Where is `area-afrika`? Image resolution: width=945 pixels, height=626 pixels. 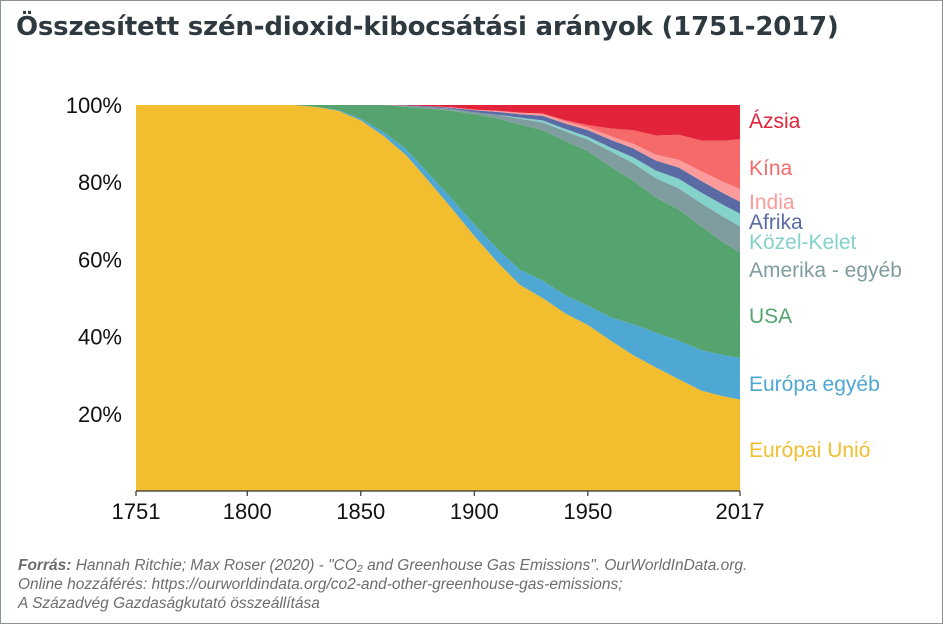 area-afrika is located at coordinates (438, 159).